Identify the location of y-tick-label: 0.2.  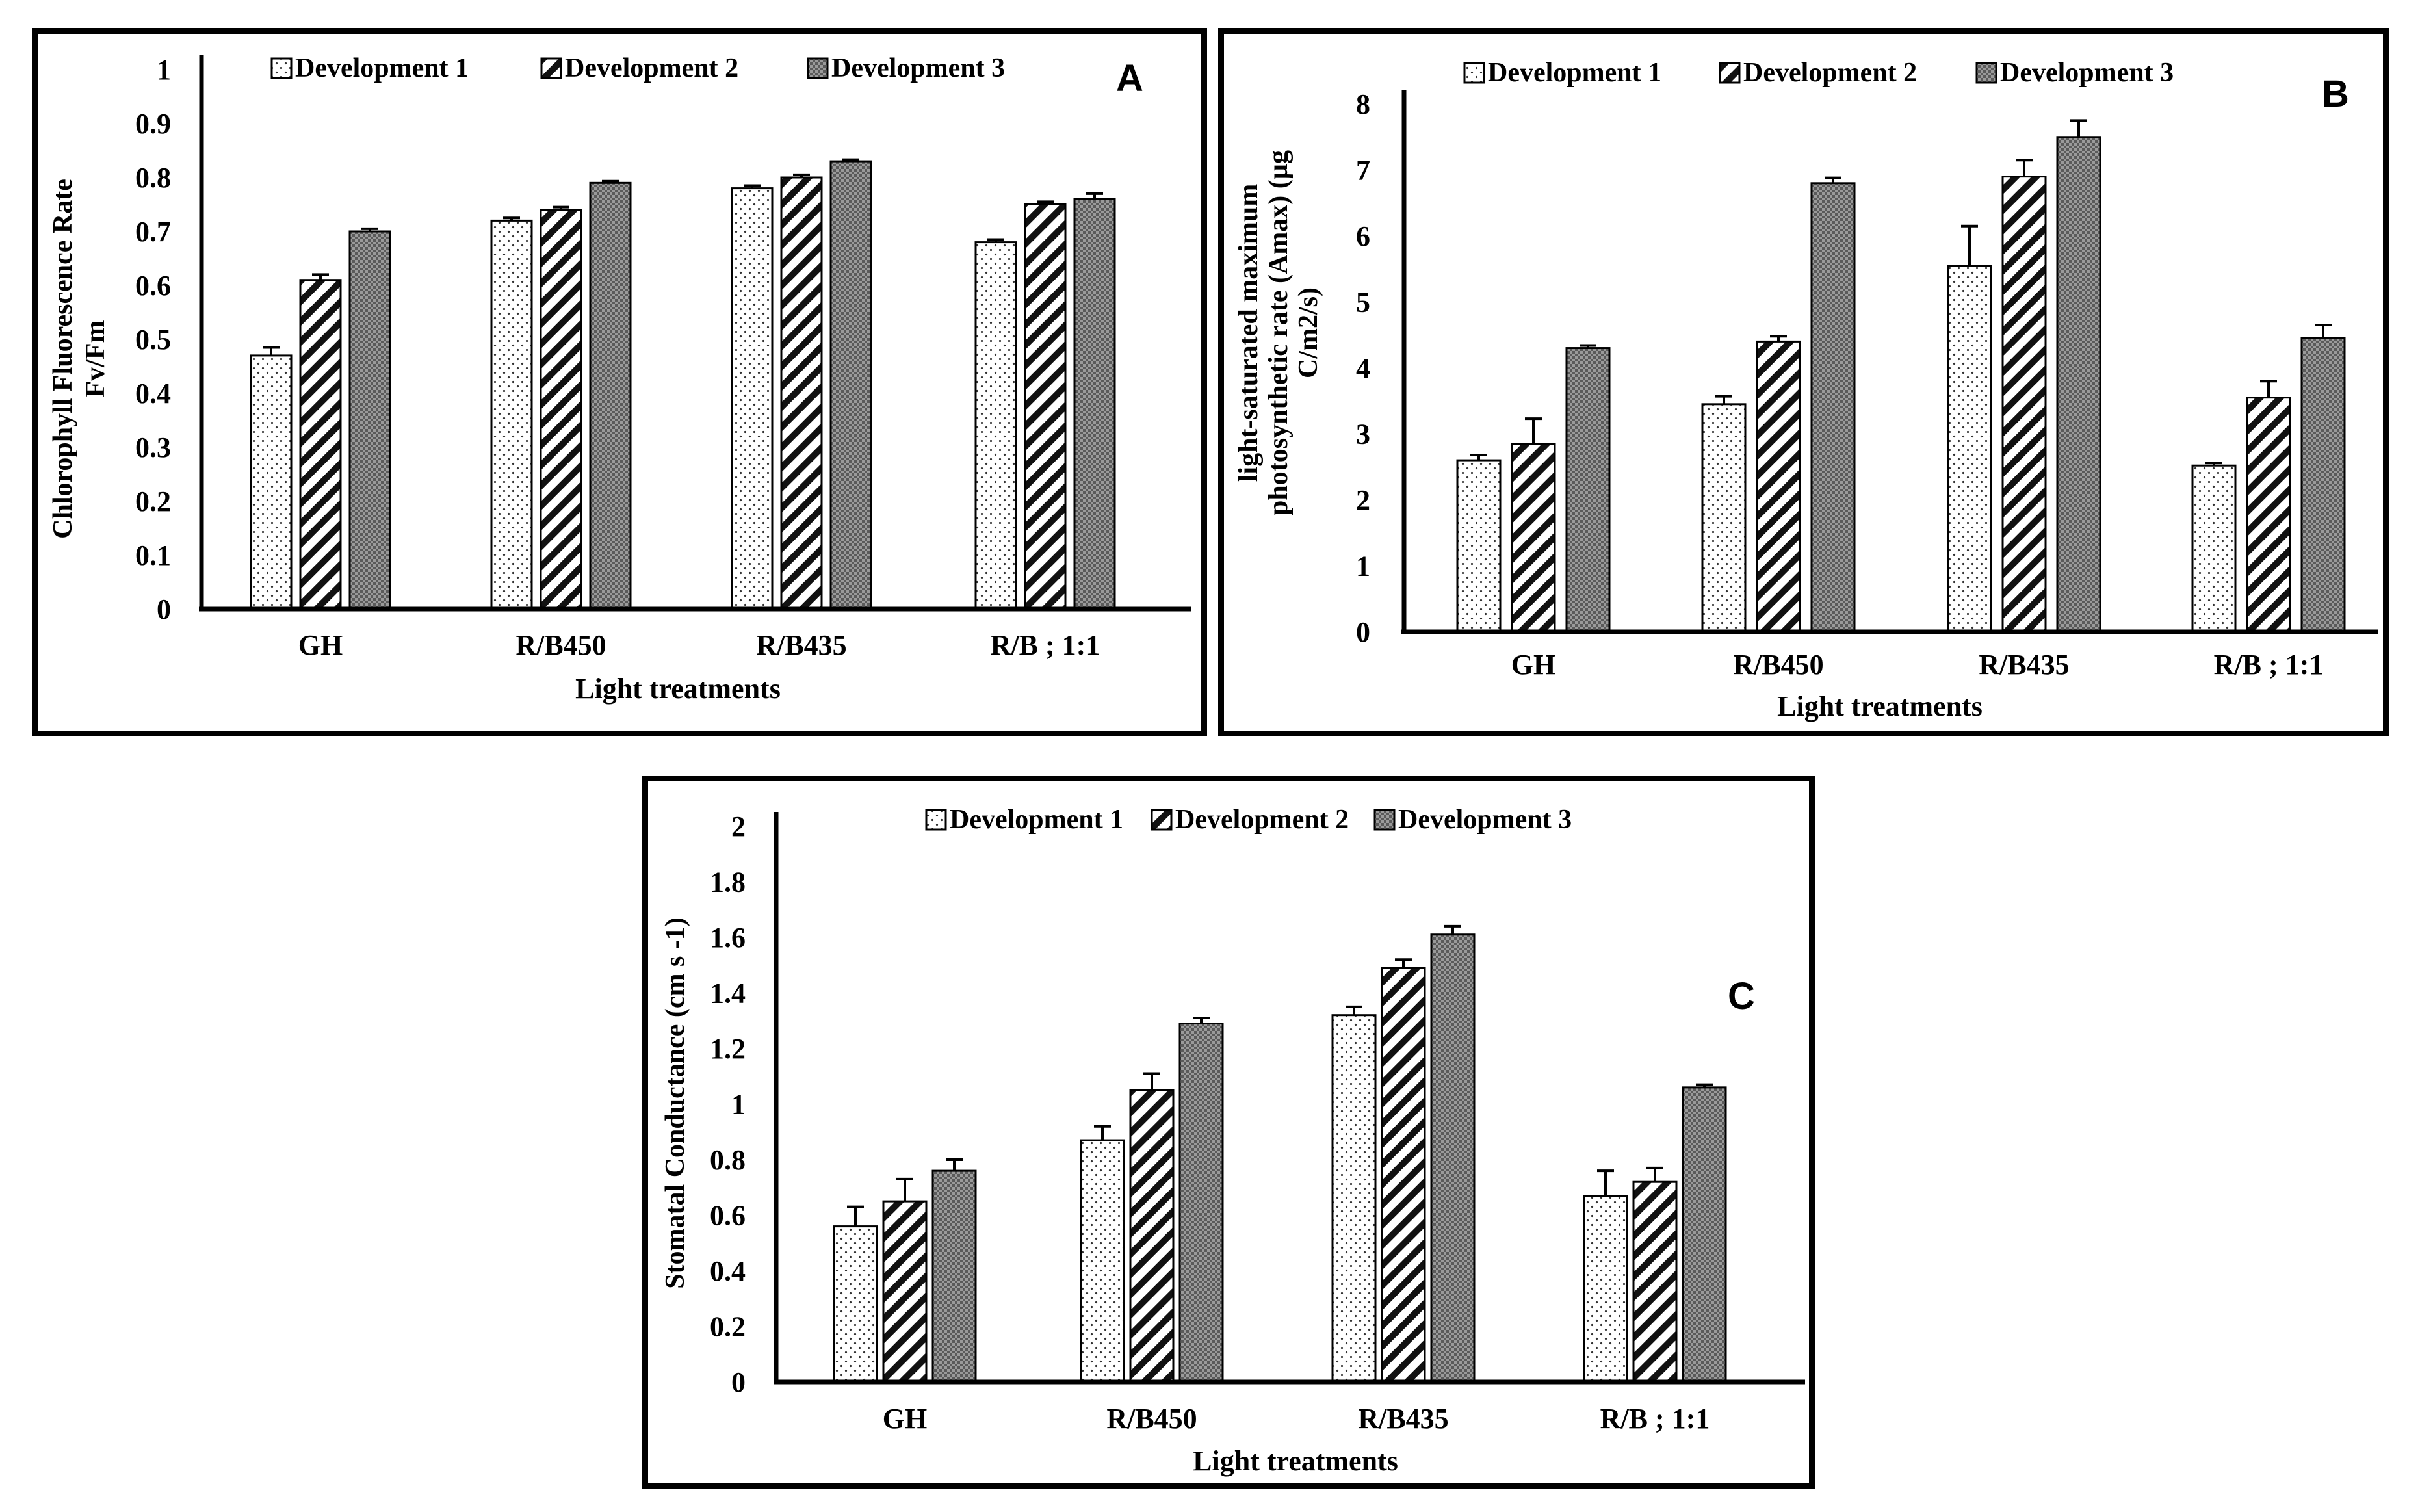
(153, 501).